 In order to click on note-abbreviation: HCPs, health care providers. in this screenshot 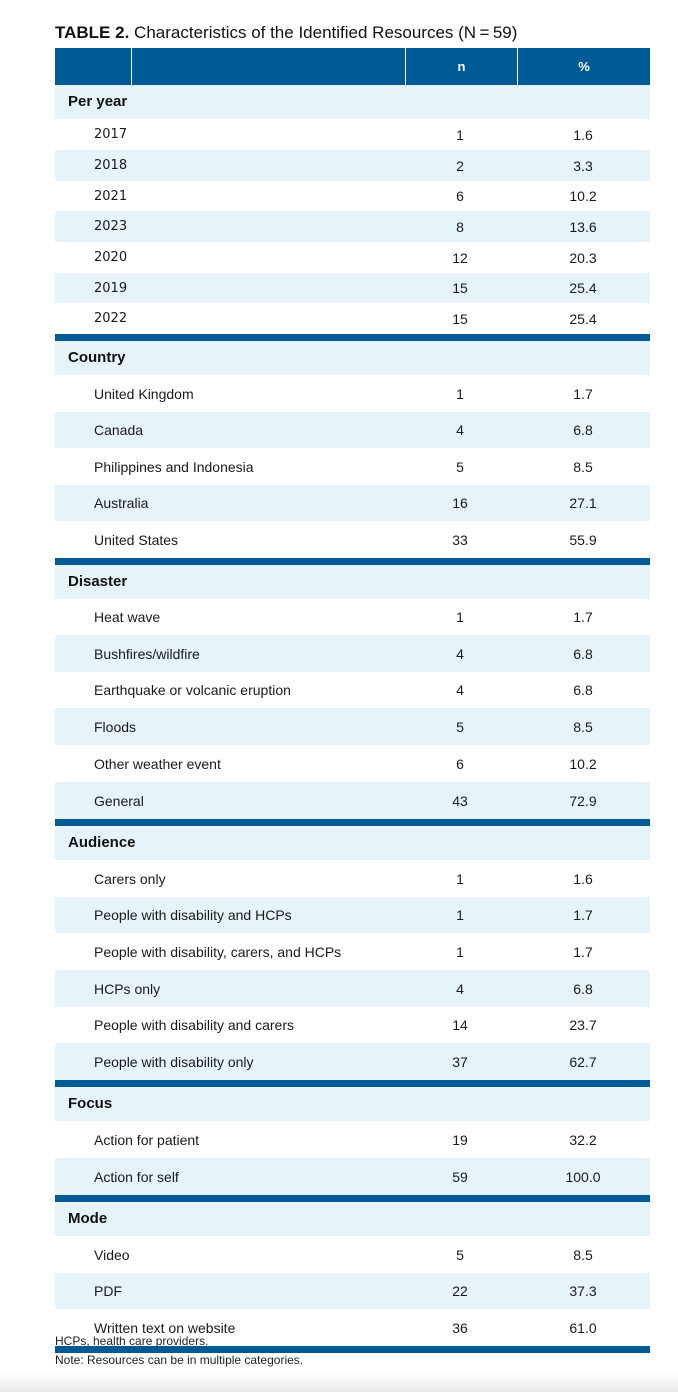, I will do `click(132, 1341)`.